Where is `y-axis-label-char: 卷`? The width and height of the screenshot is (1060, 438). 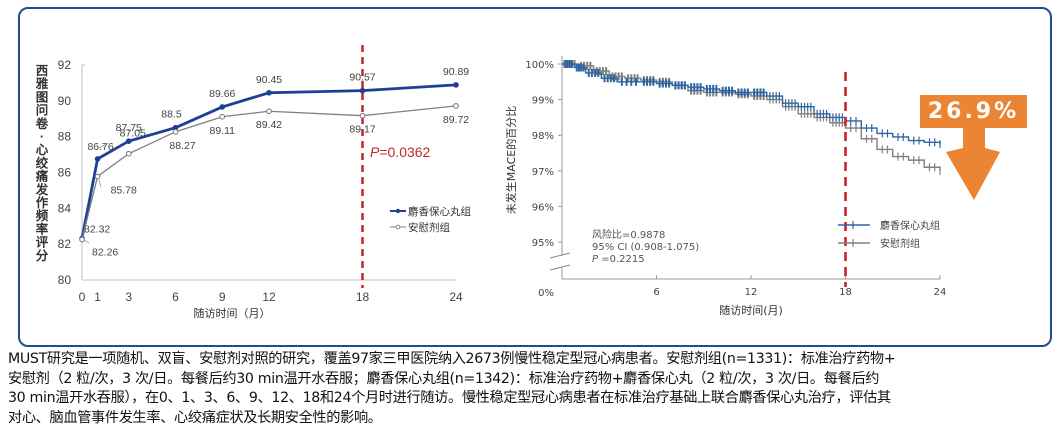
y-axis-label-char: 卷 is located at coordinates (42, 123).